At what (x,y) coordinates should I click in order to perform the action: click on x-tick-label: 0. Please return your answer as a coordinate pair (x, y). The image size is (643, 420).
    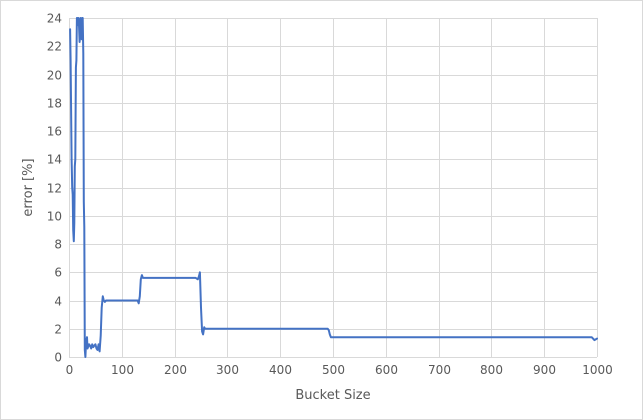
    Looking at the image, I should click on (70, 370).